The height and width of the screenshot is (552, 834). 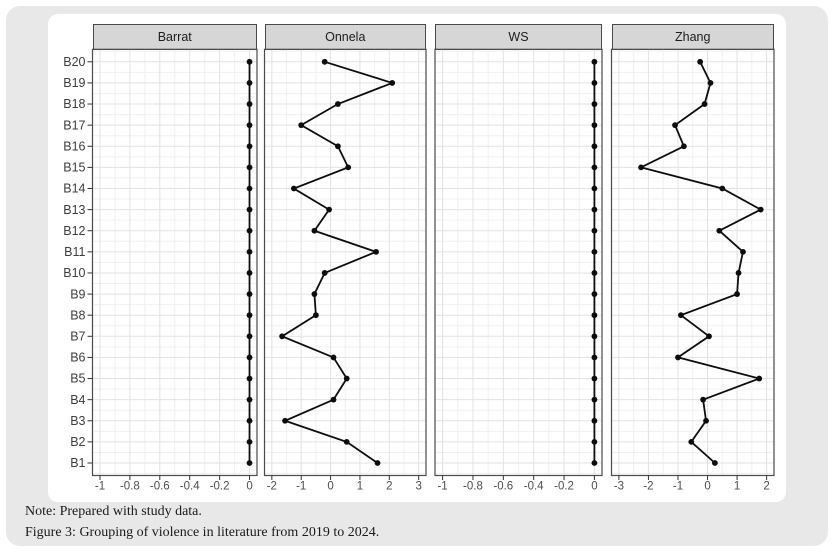 I want to click on y-axis-label: B1, so click(x=77, y=463).